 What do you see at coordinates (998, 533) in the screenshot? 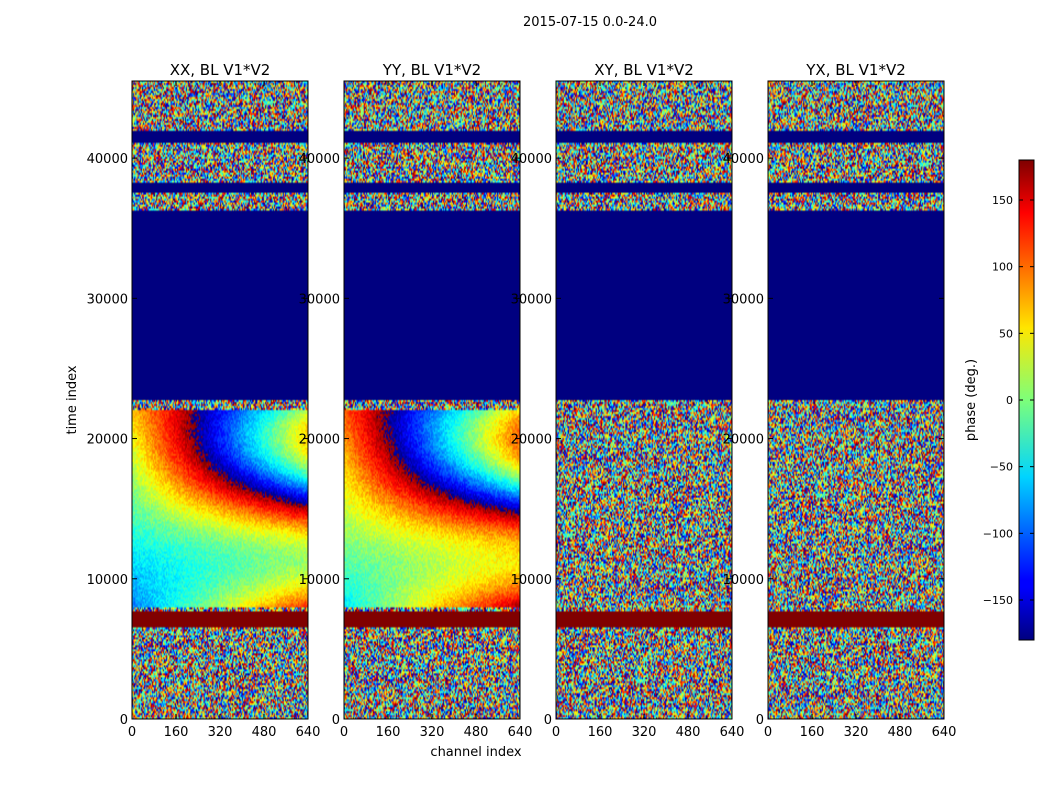
I see `colorbar-tick-label: −100` at bounding box center [998, 533].